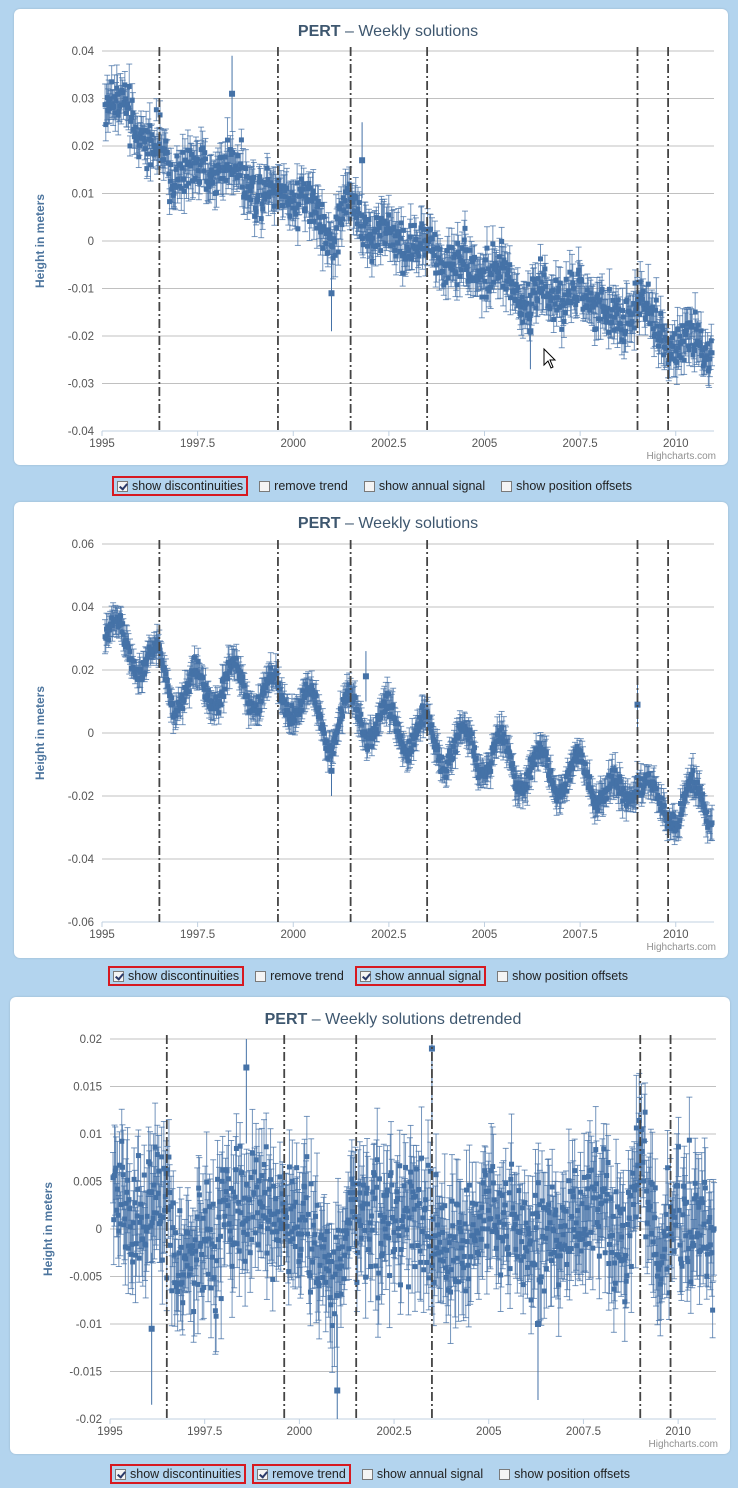 This screenshot has height=1488, width=738. Describe the element at coordinates (566, 486) in the screenshot. I see `show-position-offsets-toggle: show position offsets` at that location.